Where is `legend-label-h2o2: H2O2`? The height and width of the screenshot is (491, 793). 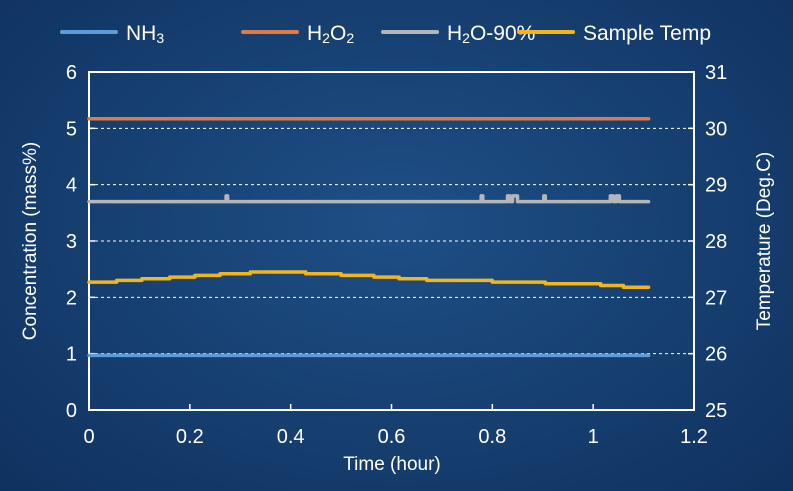
legend-label-h2o2: H2O2 is located at coordinates (330, 34).